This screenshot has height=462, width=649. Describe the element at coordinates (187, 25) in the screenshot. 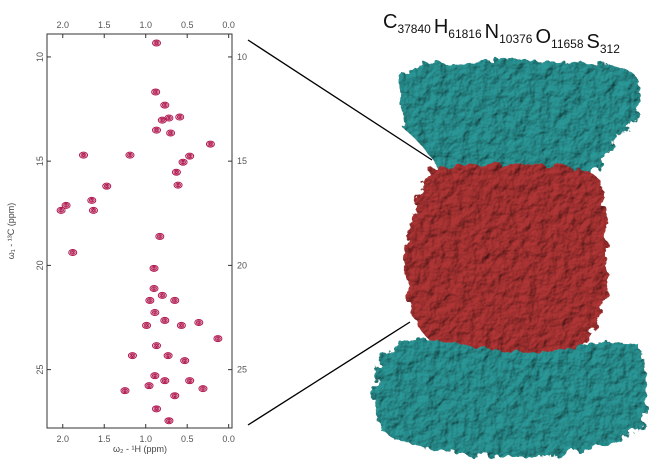

I see `x-tick-label: 0.5` at that location.